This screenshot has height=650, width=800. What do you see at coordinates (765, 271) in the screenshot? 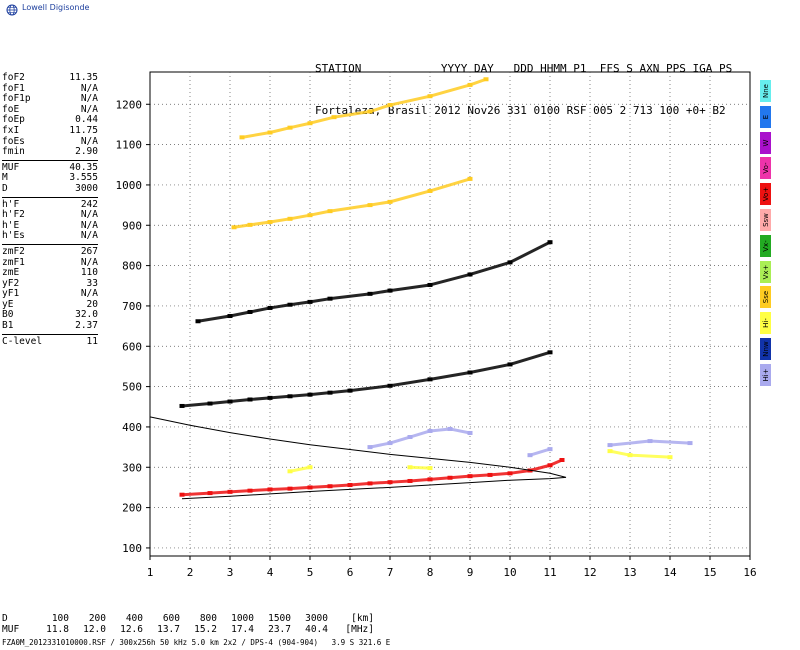
I see `legend-label: Vx+` at bounding box center [765, 271].